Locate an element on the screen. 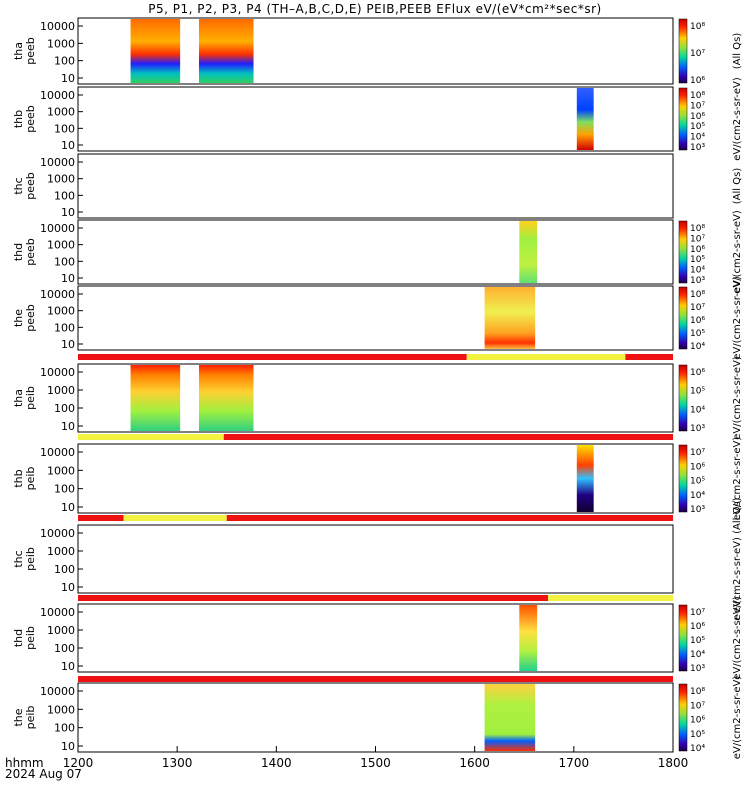 This screenshot has width=750, height=800. panel-thb-peib-instrument-label: peib is located at coordinates (30, 479).